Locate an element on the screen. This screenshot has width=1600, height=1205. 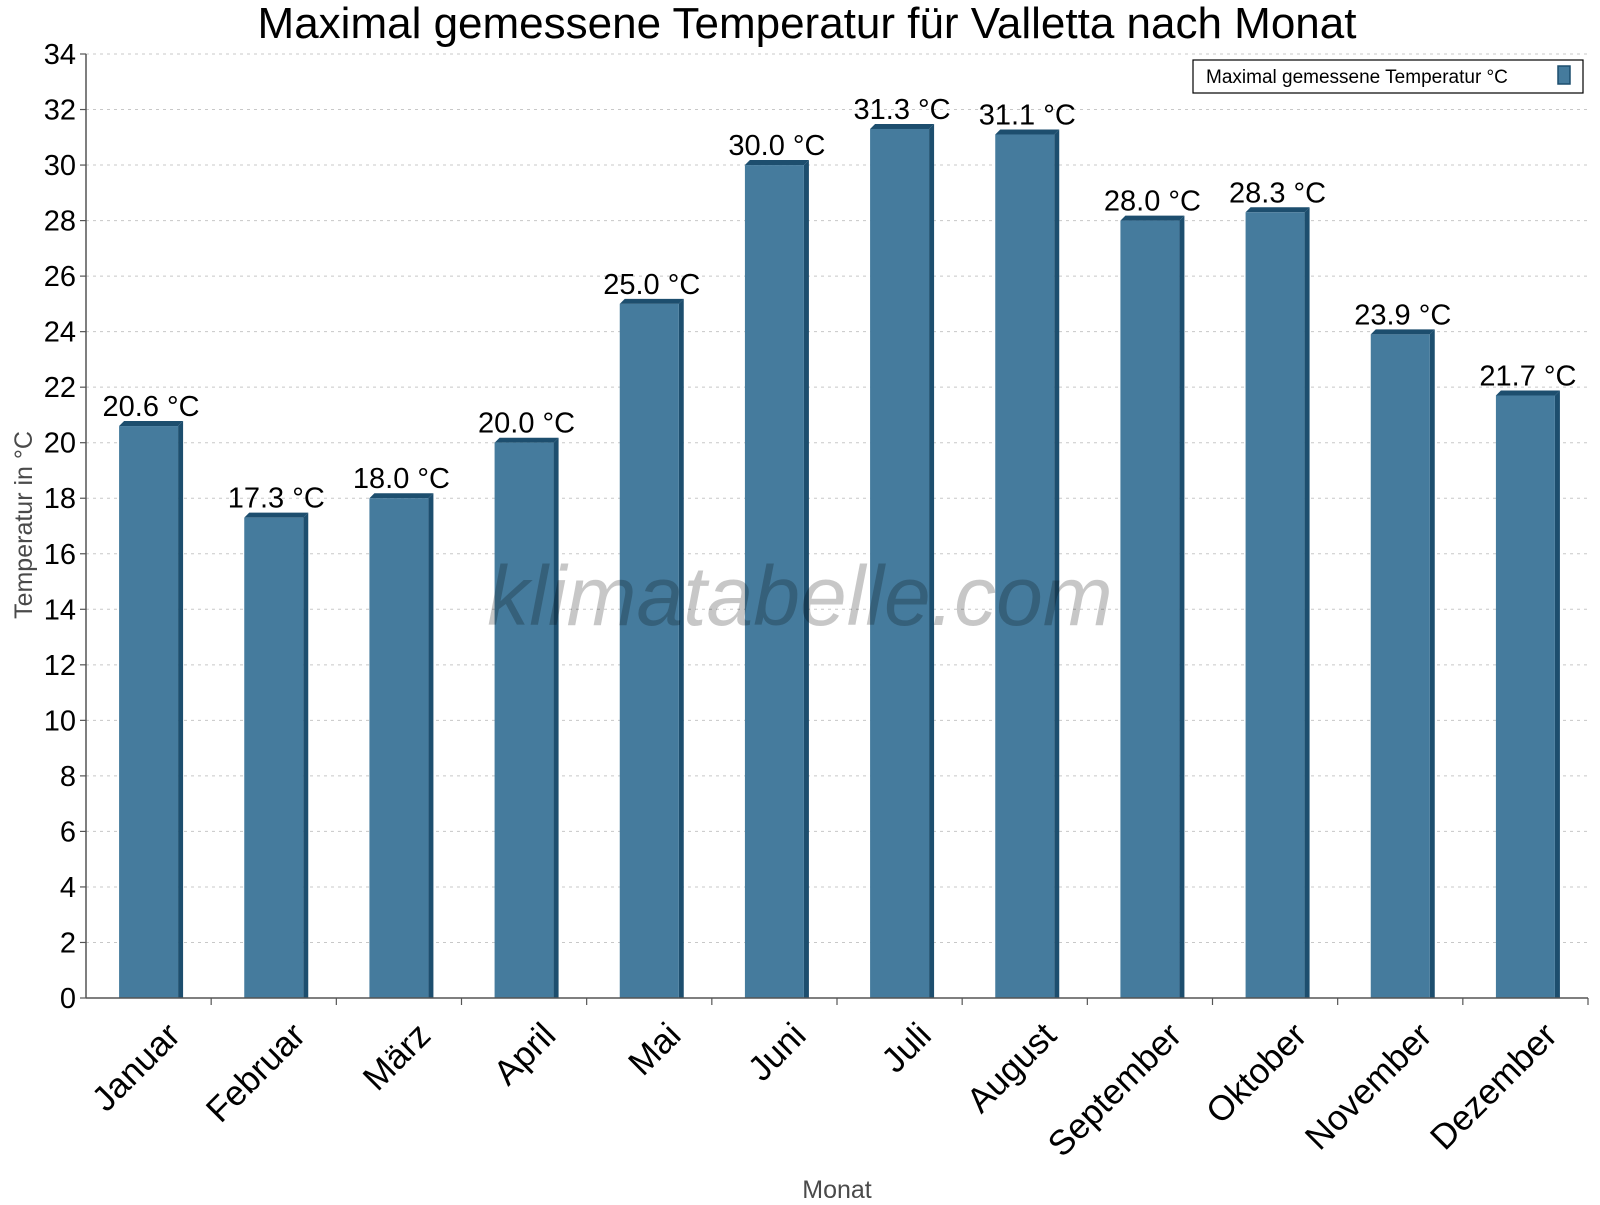
y-tick-label: 20 is located at coordinates (60, 444).